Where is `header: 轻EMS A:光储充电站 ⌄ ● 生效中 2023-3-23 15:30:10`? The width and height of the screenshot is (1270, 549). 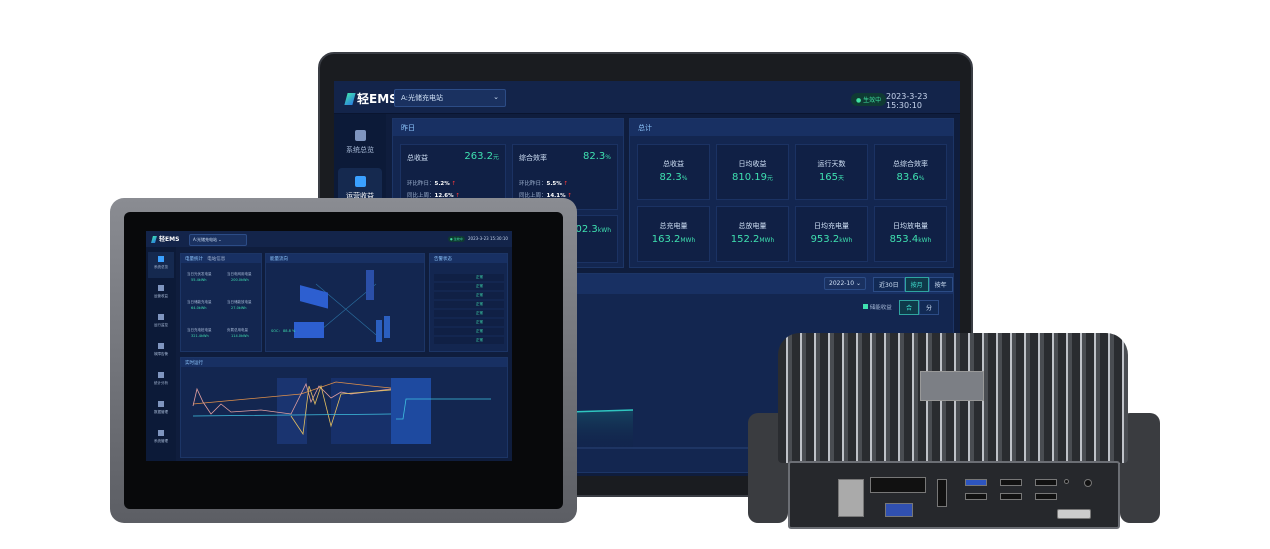 header: 轻EMS A:光储充电站 ⌄ ● 生效中 2023-3-23 15:30:10 is located at coordinates (647, 97).